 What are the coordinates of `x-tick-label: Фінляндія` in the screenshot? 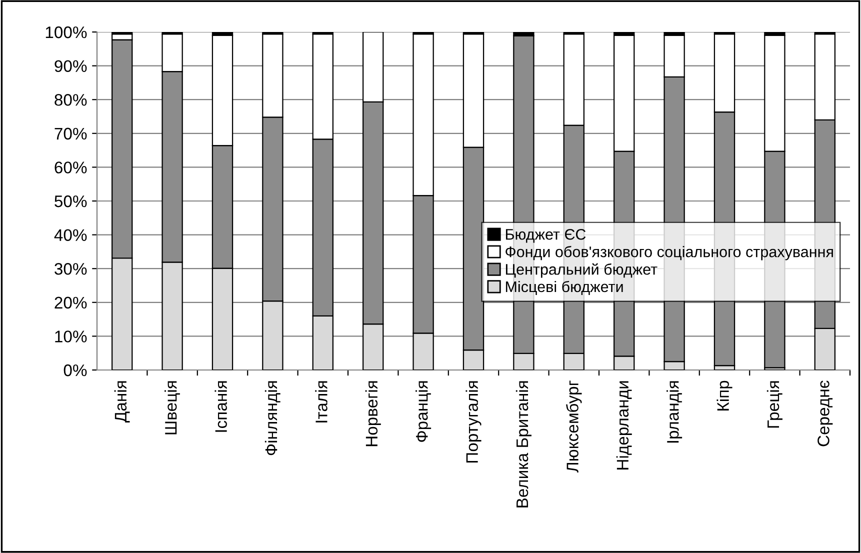 It's located at (272, 418).